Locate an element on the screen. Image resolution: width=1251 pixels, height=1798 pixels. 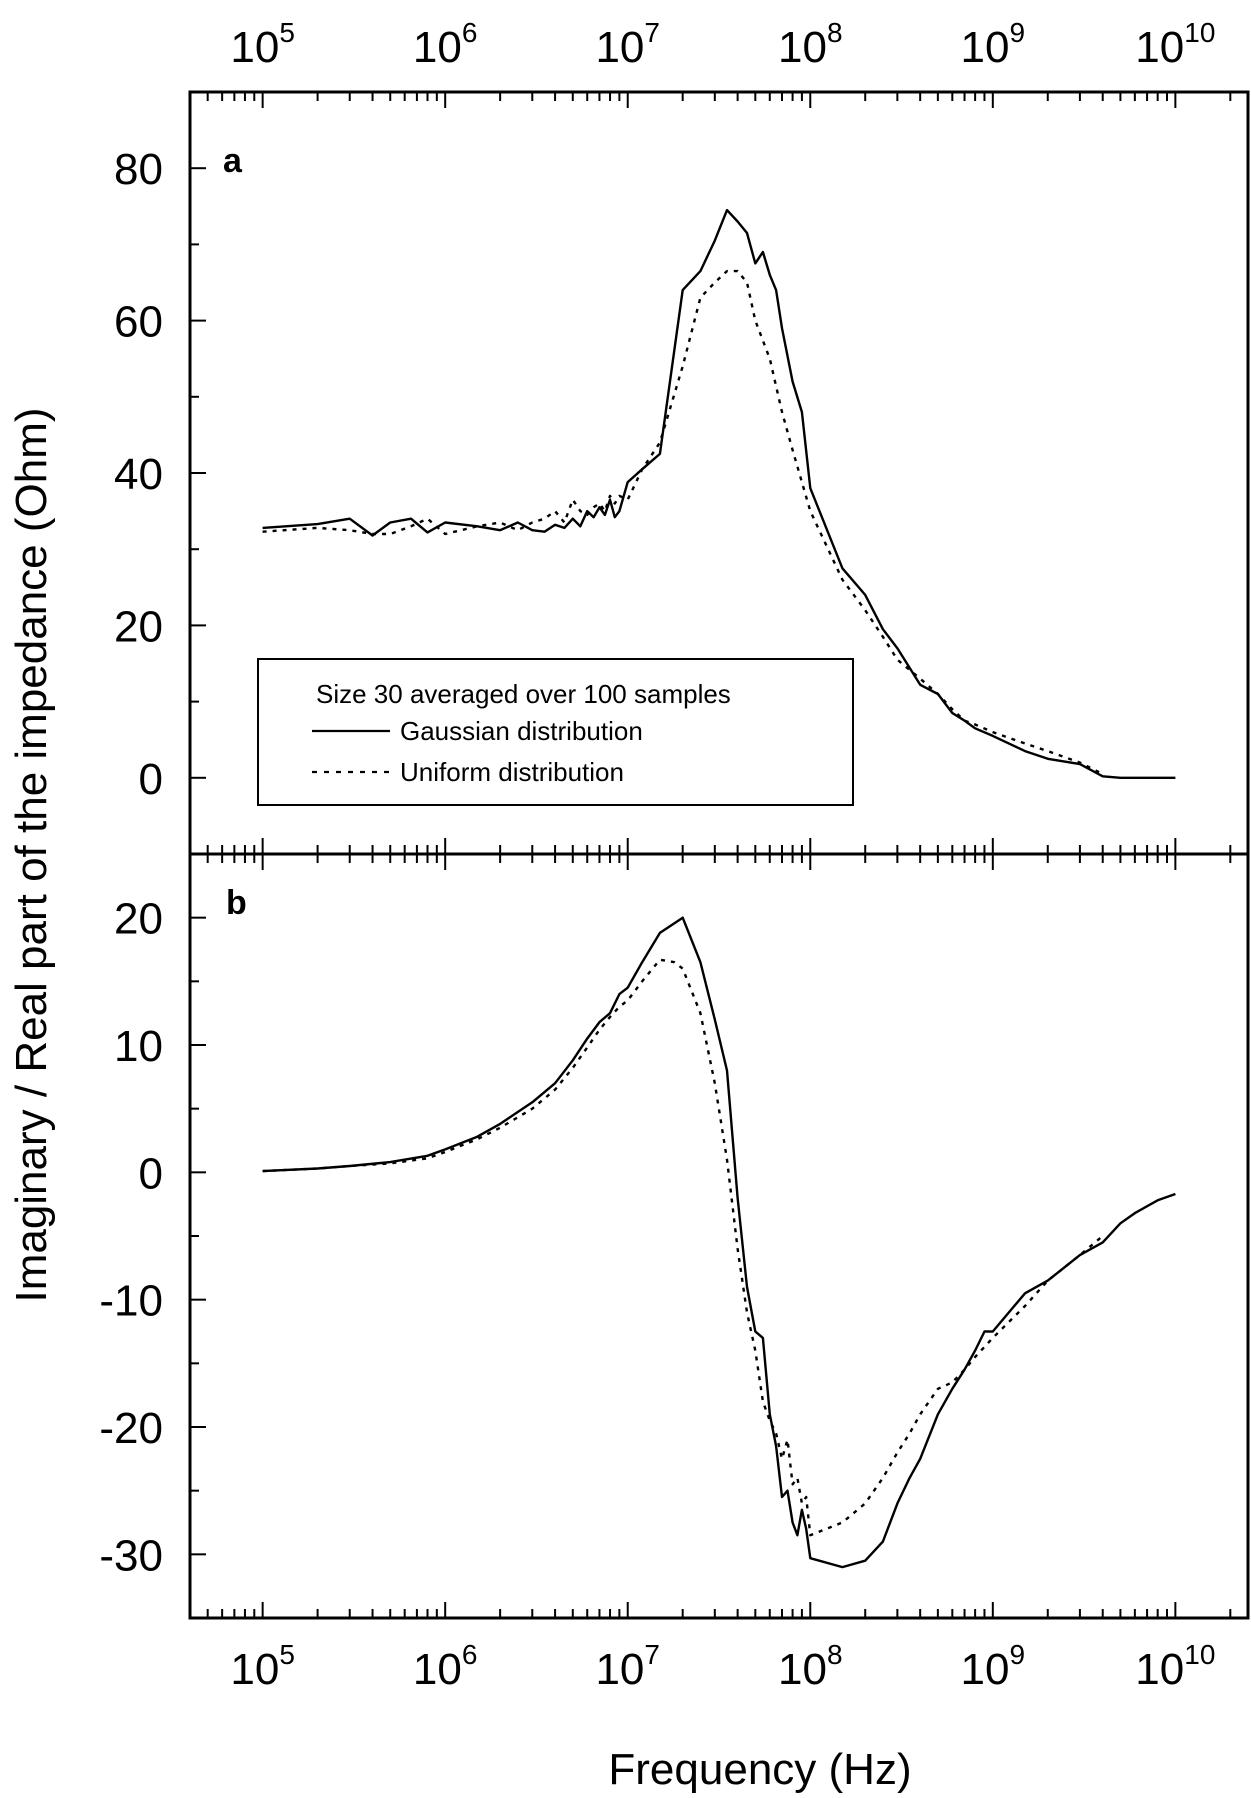
panel-a-label: a is located at coordinates (233, 161).